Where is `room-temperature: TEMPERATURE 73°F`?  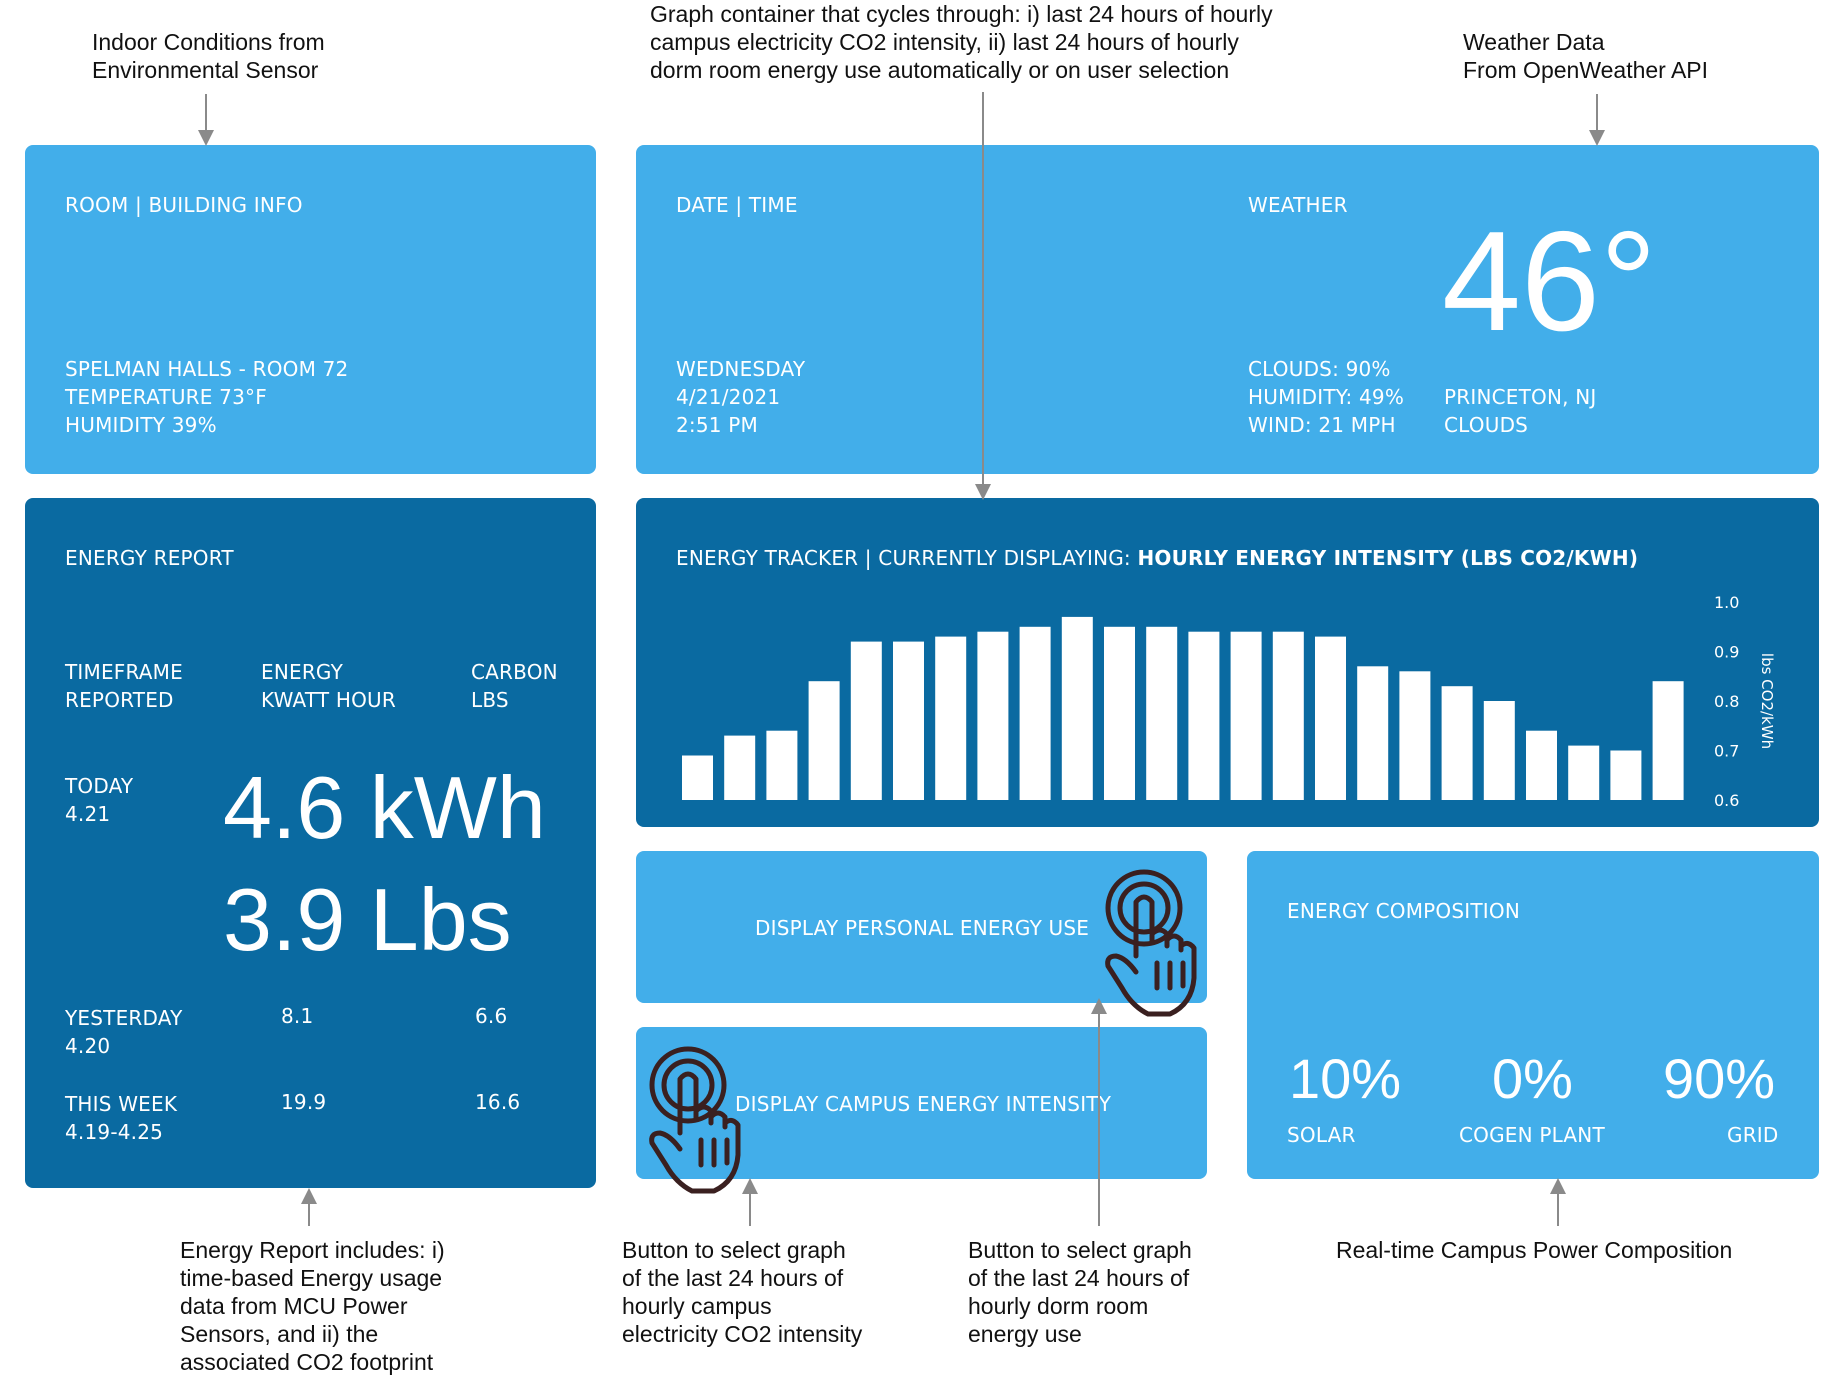
room-temperature: TEMPERATURE 73°F is located at coordinates (166, 397).